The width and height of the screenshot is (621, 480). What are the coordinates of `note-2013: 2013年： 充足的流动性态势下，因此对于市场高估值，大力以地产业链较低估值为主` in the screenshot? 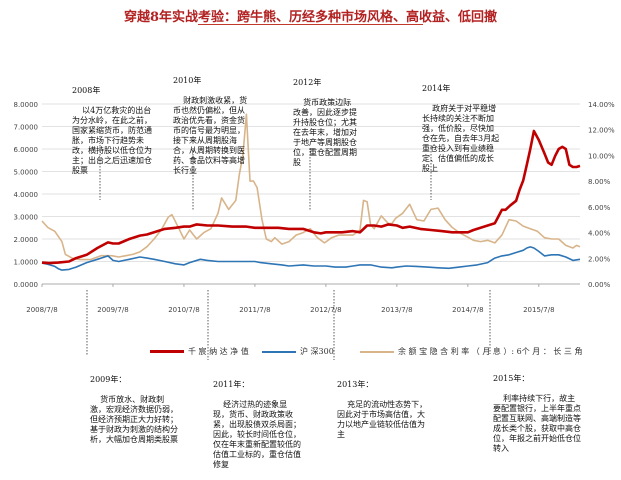 It's located at (383, 405).